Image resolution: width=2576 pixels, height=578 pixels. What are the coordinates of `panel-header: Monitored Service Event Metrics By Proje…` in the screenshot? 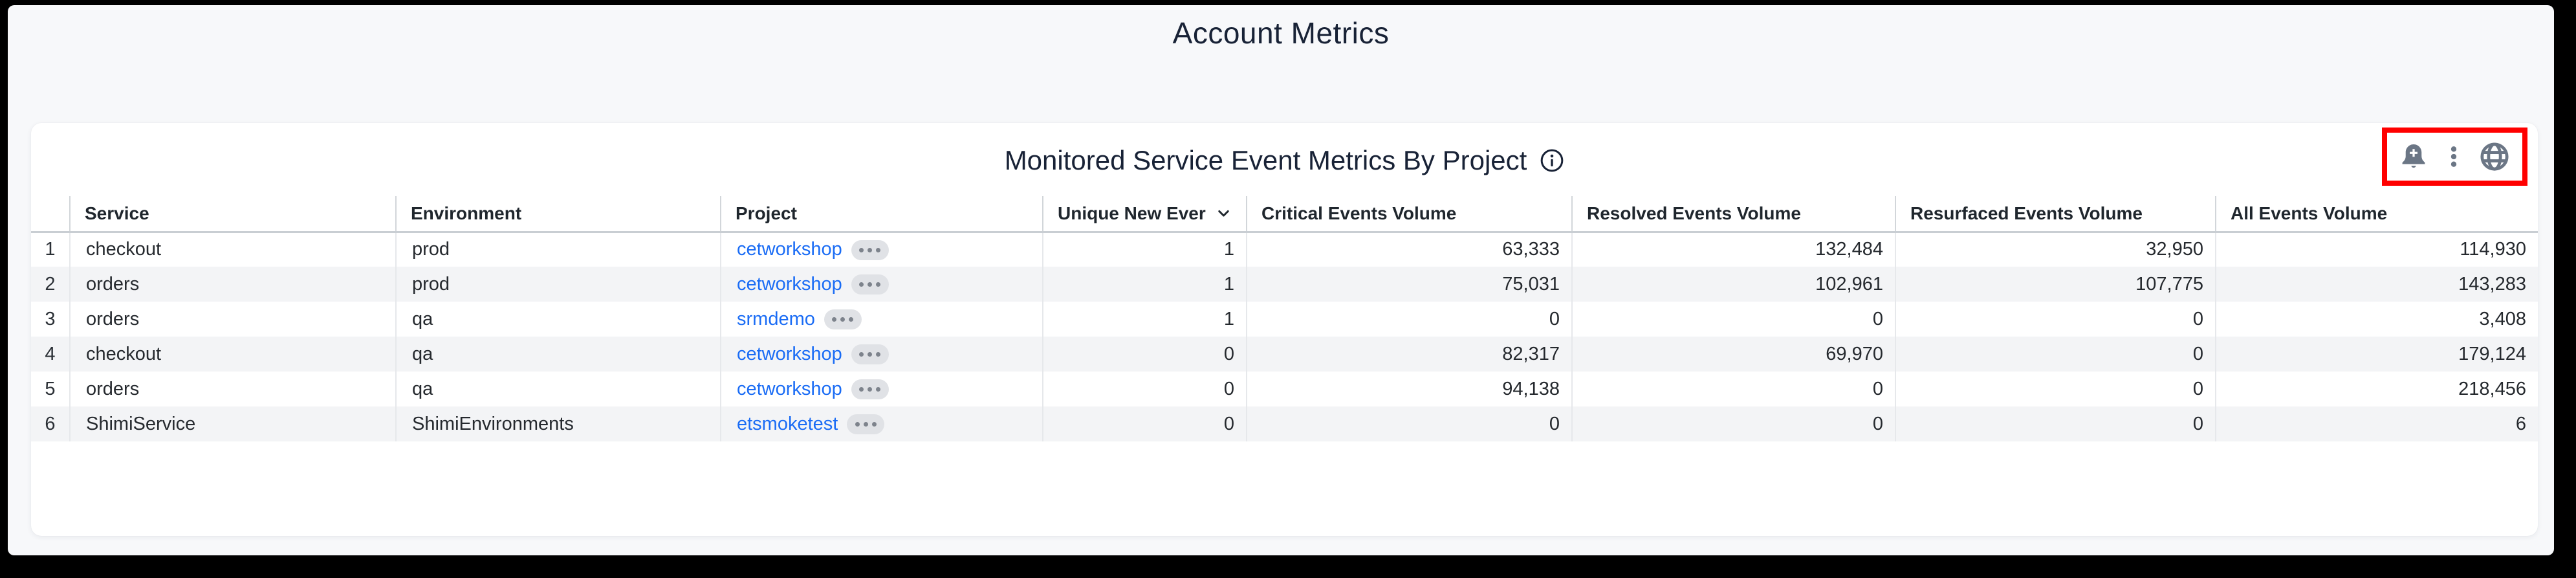 It's located at (1284, 160).